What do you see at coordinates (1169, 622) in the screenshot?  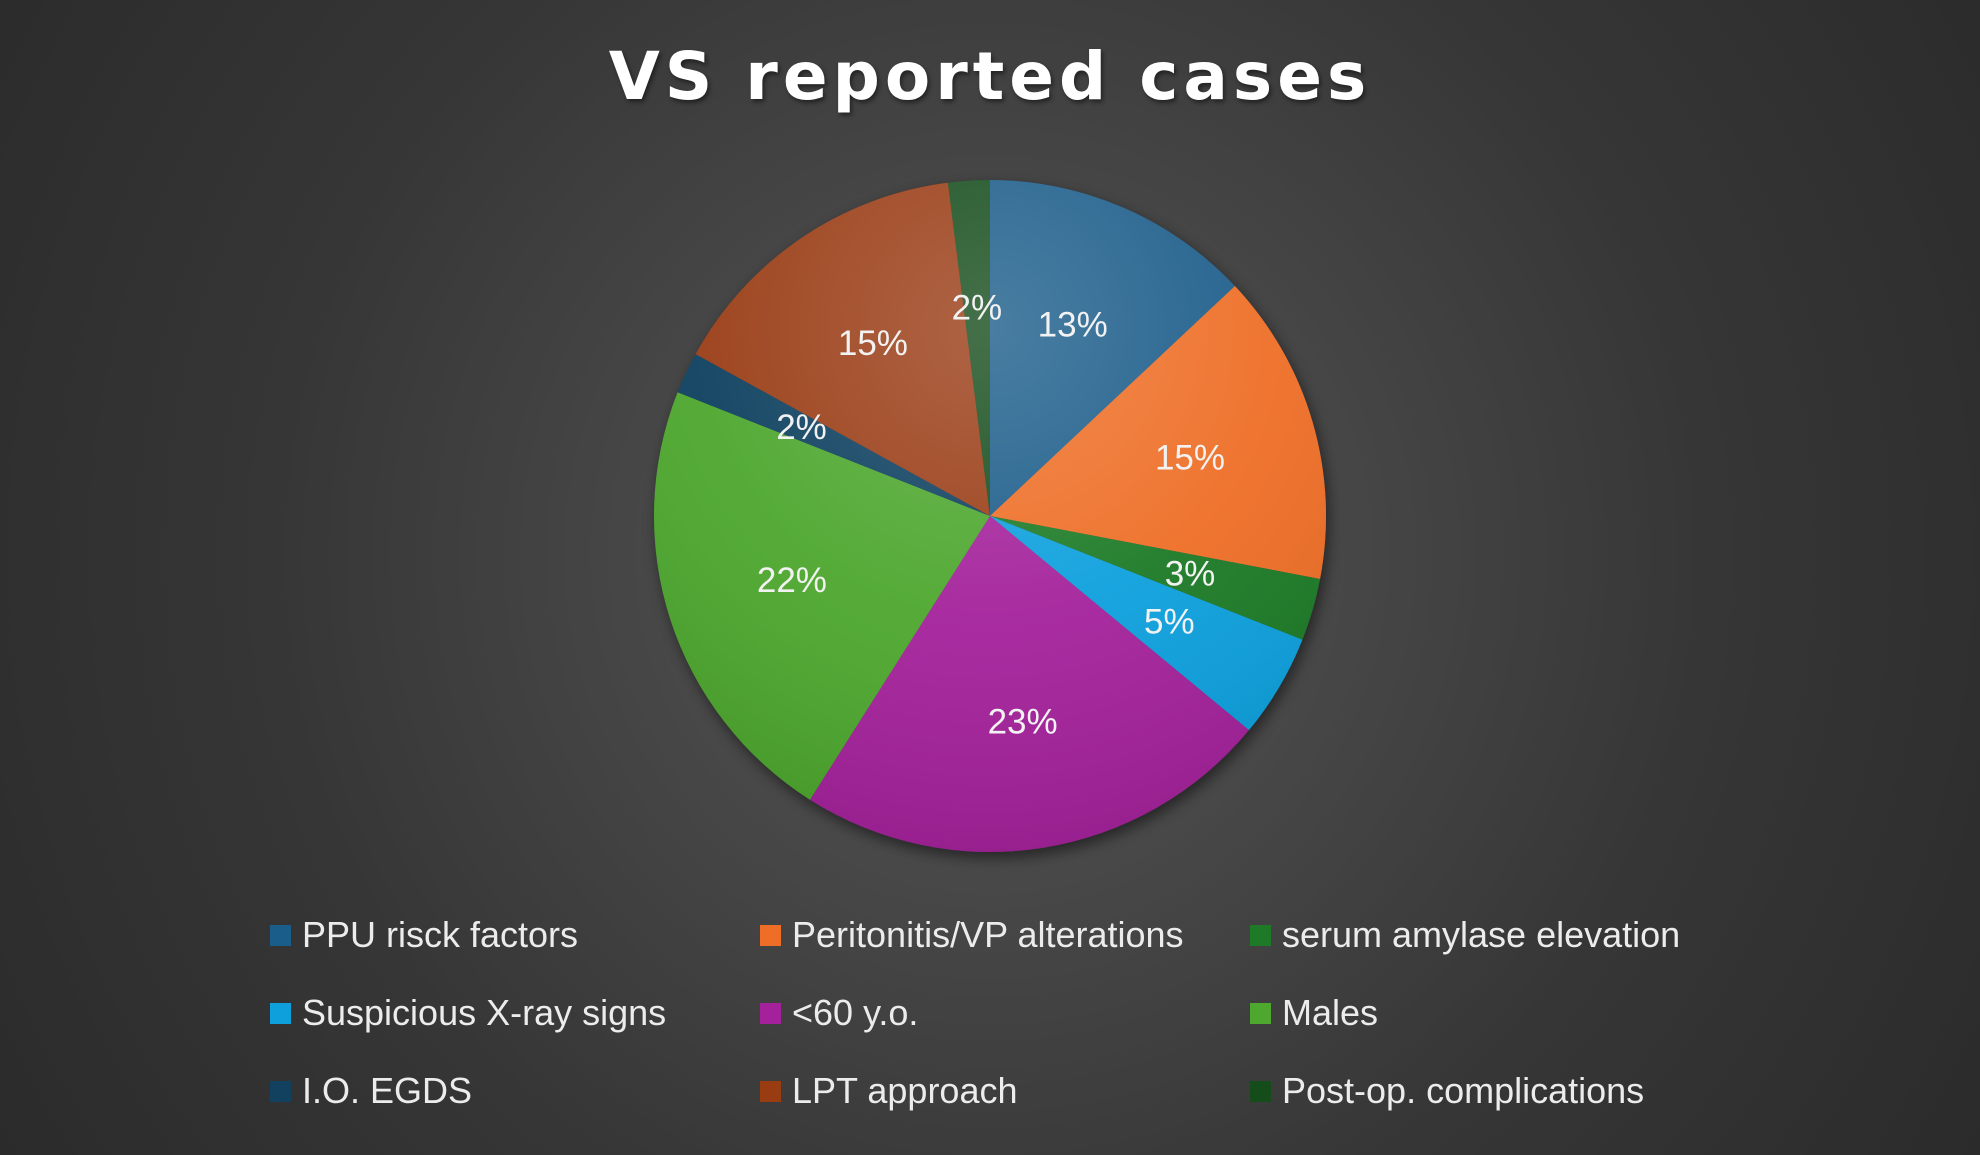 I see `data-label: 5%` at bounding box center [1169, 622].